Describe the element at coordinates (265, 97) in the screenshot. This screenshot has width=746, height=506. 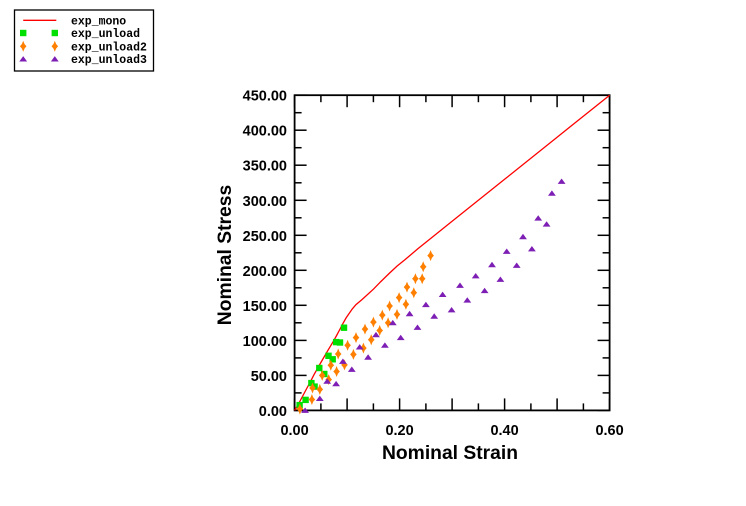
I see `svg-text: 450.00` at that location.